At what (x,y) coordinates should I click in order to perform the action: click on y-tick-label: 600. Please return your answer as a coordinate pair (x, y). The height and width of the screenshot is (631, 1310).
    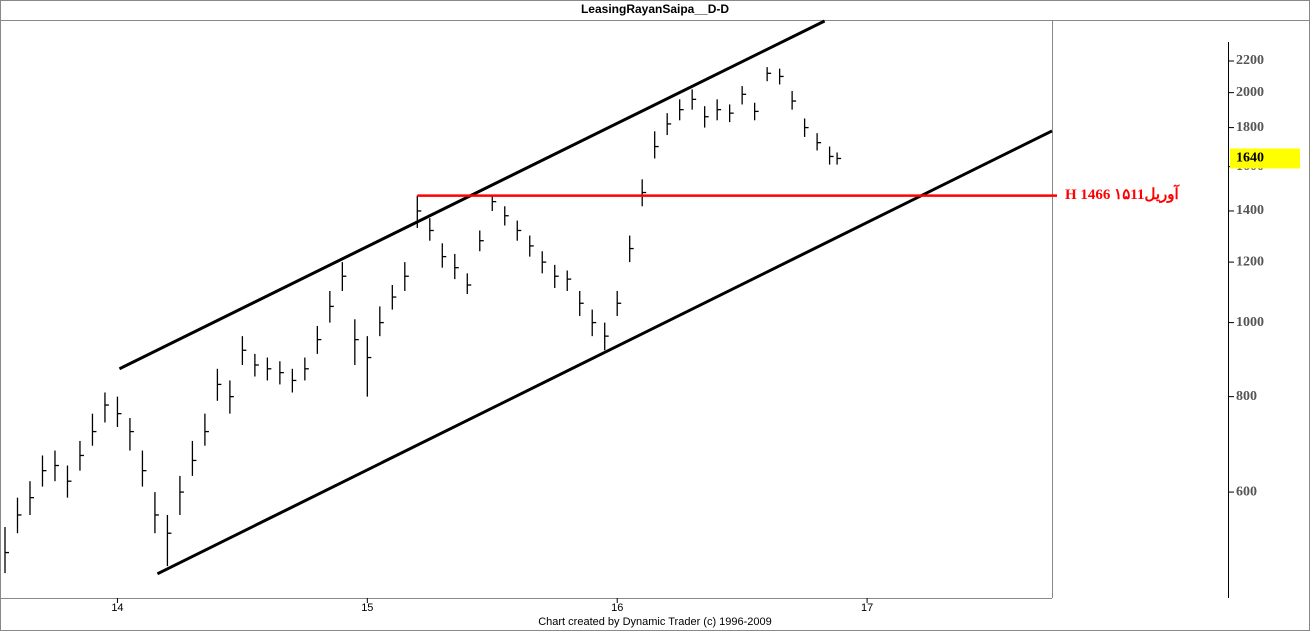
    Looking at the image, I should click on (1246, 491).